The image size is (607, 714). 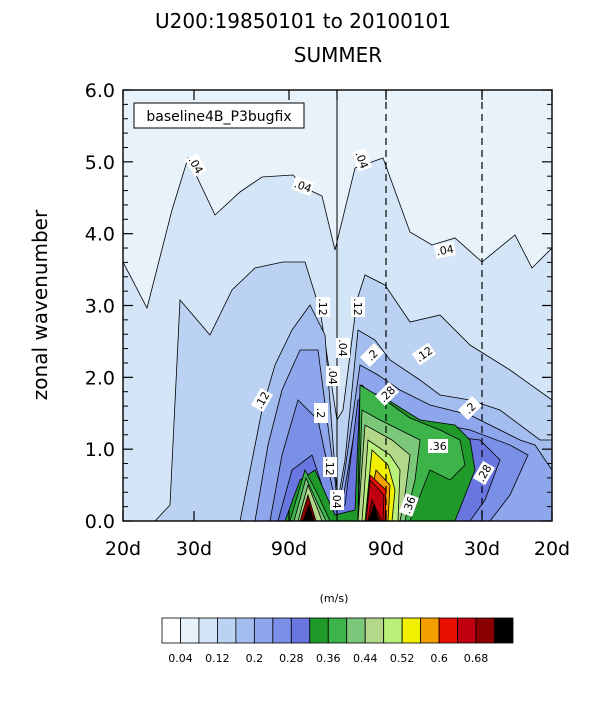 What do you see at coordinates (338, 55) in the screenshot?
I see `chart-subtitle: SUMMER` at bounding box center [338, 55].